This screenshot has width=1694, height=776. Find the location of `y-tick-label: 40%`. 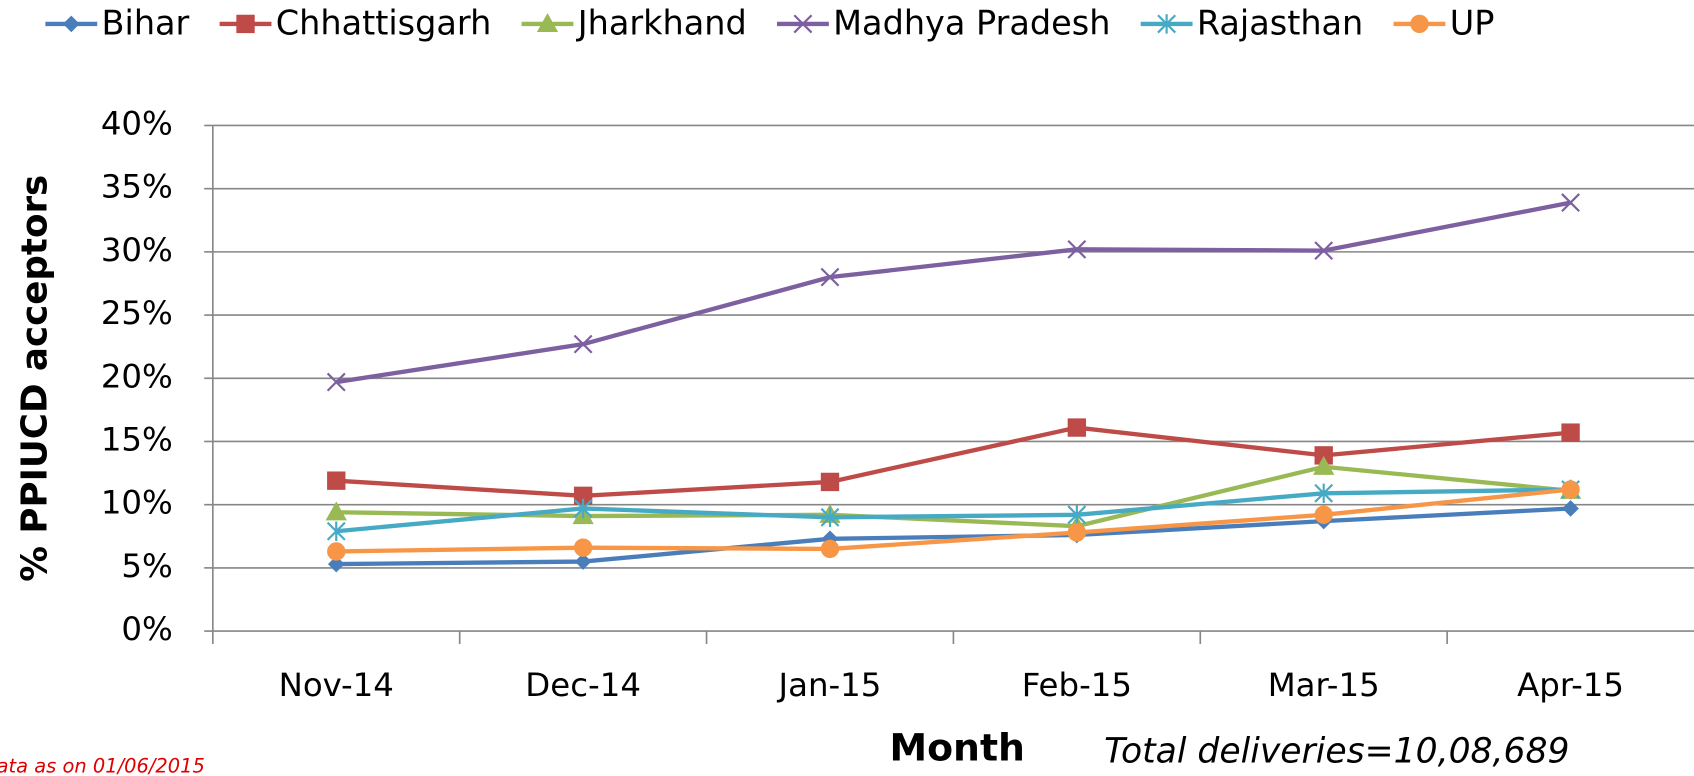

y-tick-label: 40% is located at coordinates (137, 123).